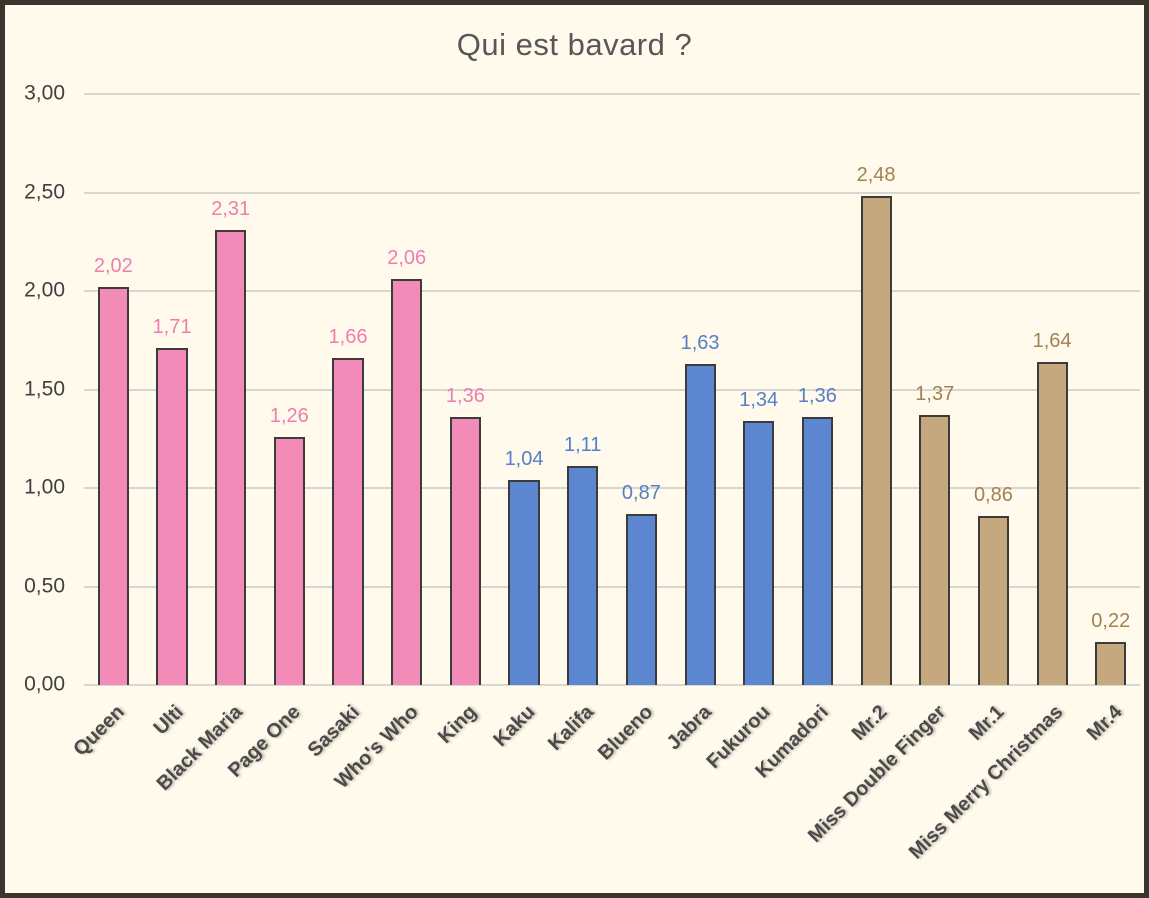  What do you see at coordinates (745, 790) in the screenshot?
I see `x-axis-slot: Fukurou` at bounding box center [745, 790].